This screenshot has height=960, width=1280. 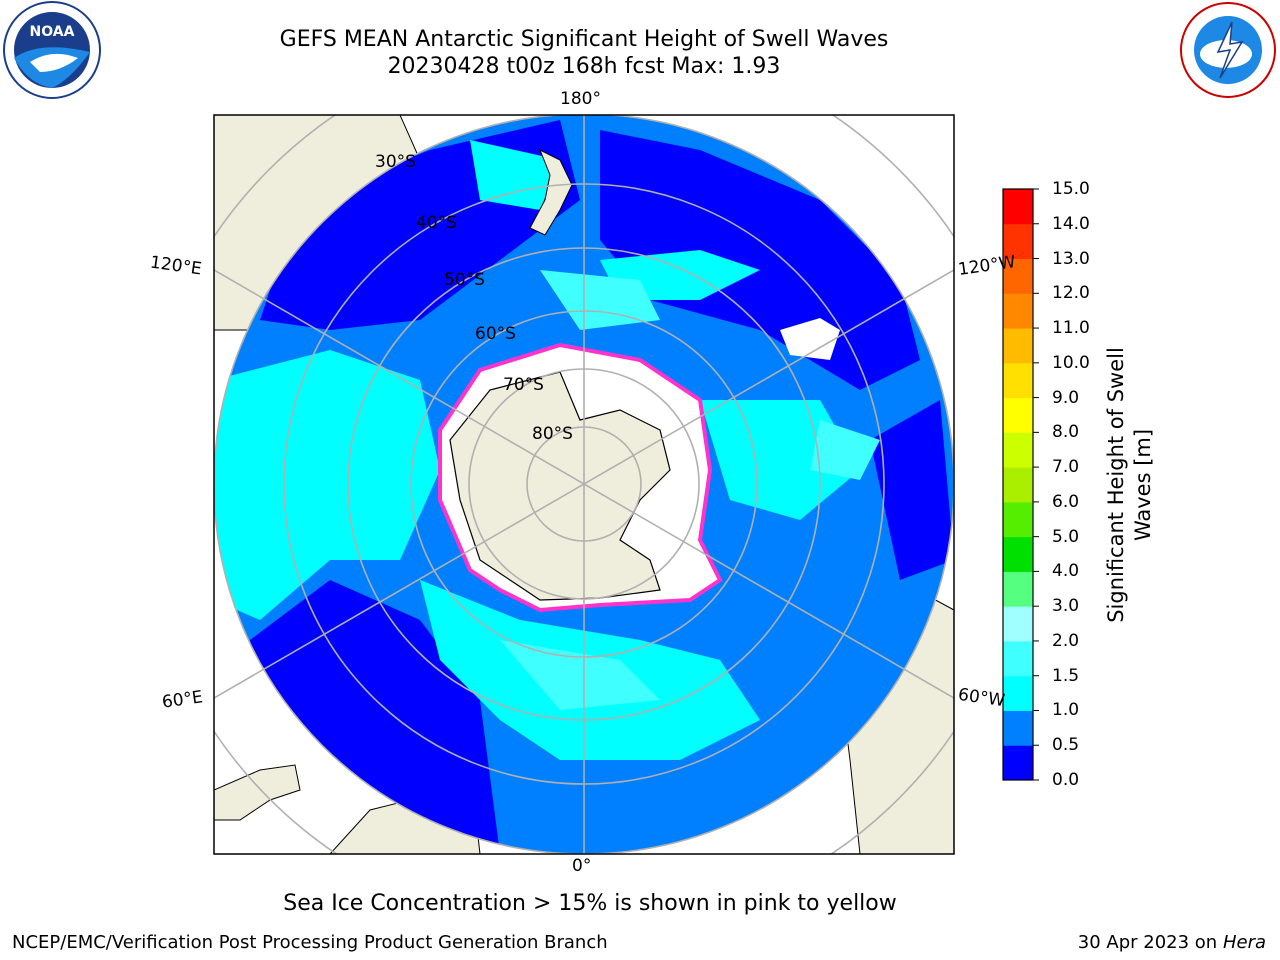 What do you see at coordinates (1071, 362) in the screenshot?
I see `colorbar-tick-label: 10.0` at bounding box center [1071, 362].